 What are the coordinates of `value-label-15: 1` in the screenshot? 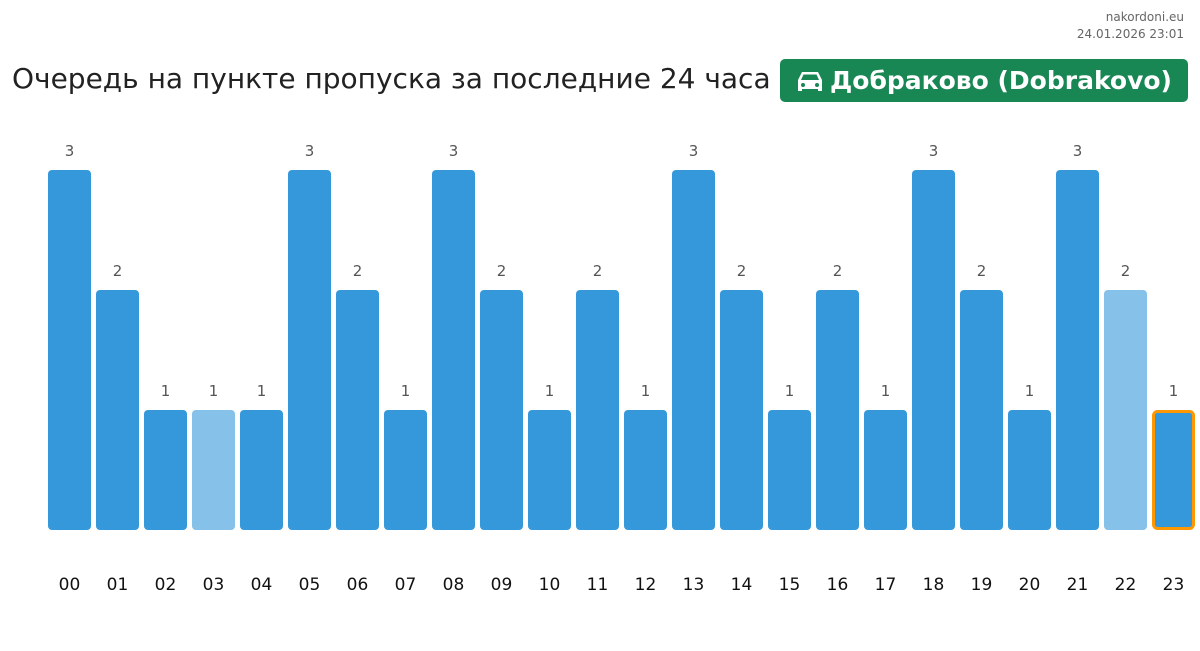 It's located at (790, 391).